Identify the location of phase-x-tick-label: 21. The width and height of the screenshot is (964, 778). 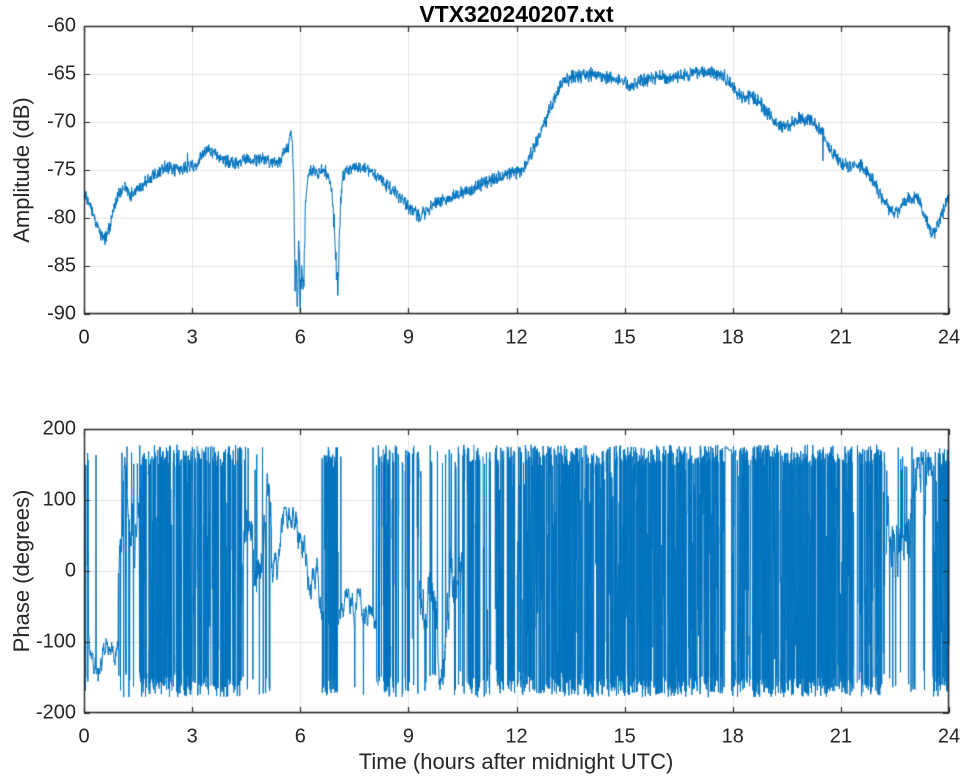
(840, 736).